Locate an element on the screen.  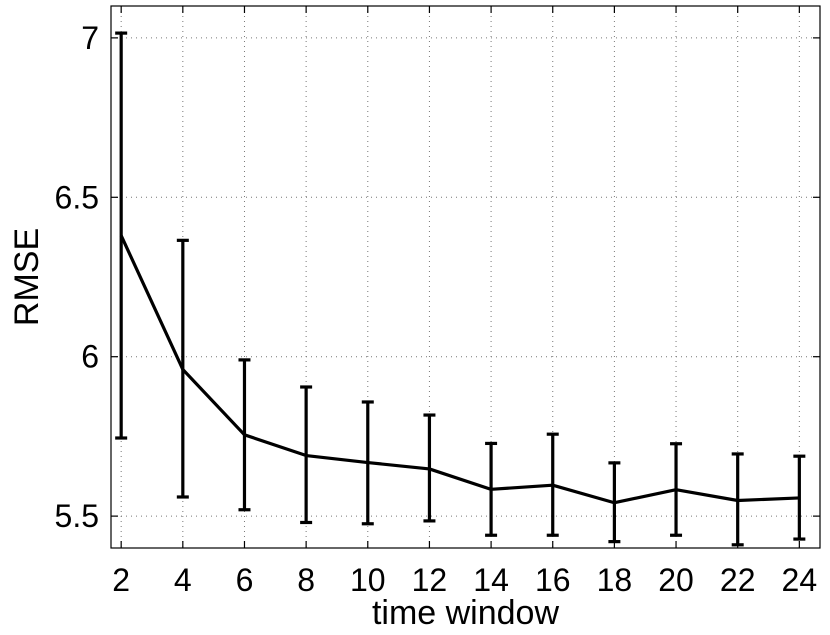
x-axis-label: time window is located at coordinates (466, 613).